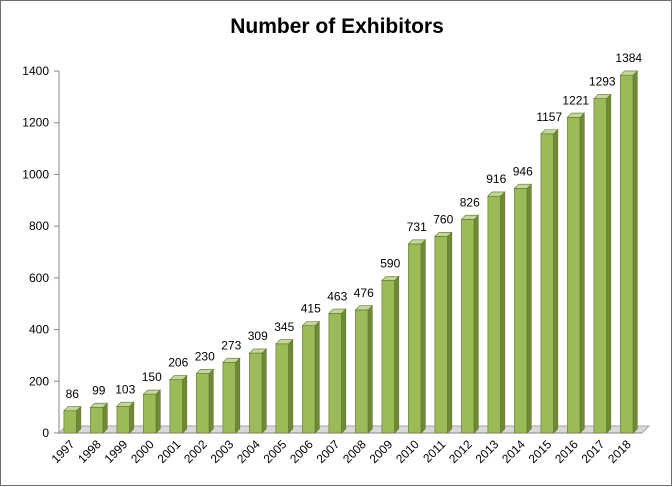 The width and height of the screenshot is (672, 487). I want to click on x-tick-label: 2009, so click(381, 451).